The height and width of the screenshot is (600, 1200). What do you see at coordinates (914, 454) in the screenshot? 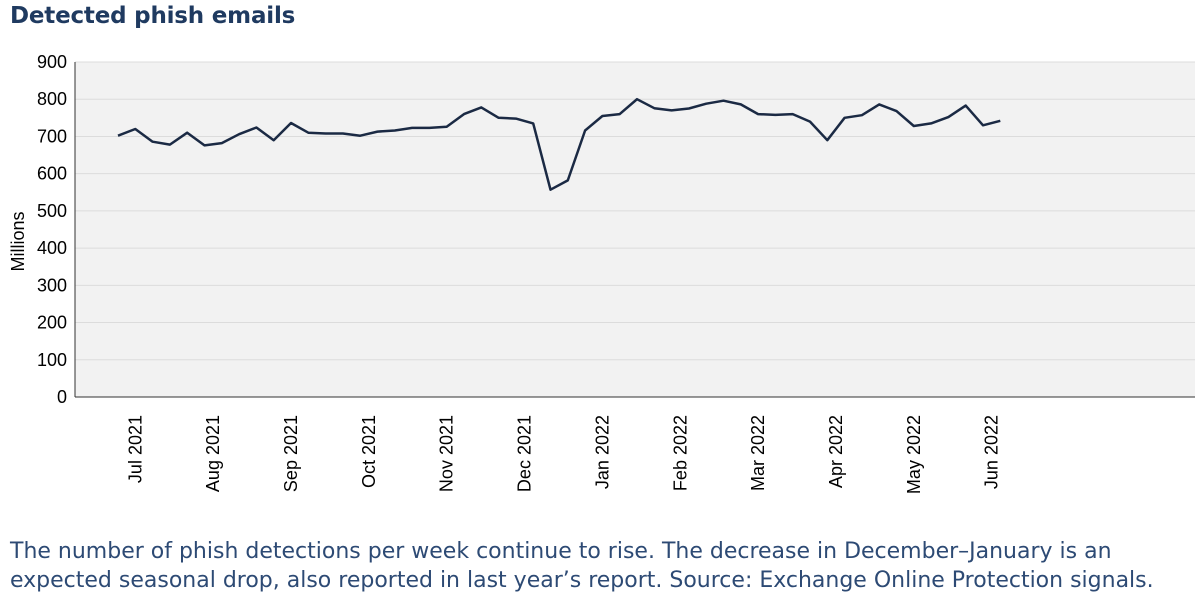
I see `x-tick-label: May 2022` at bounding box center [914, 454].